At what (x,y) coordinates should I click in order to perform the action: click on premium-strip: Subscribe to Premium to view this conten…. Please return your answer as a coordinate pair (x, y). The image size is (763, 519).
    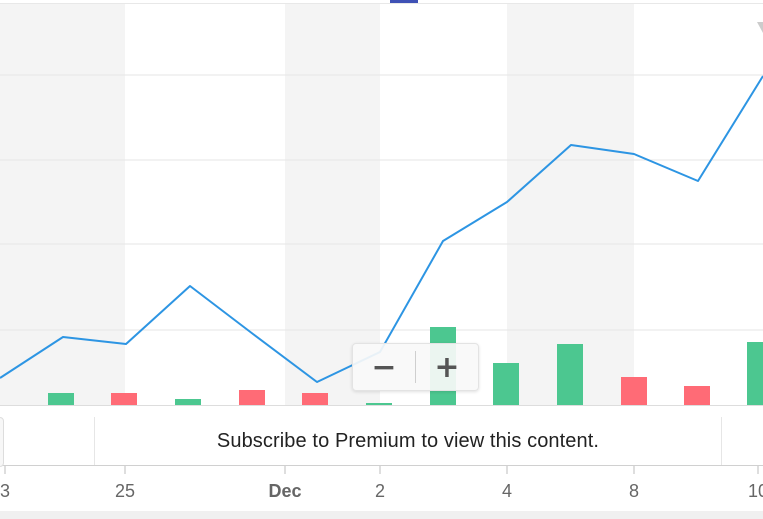
    Looking at the image, I should click on (381, 442).